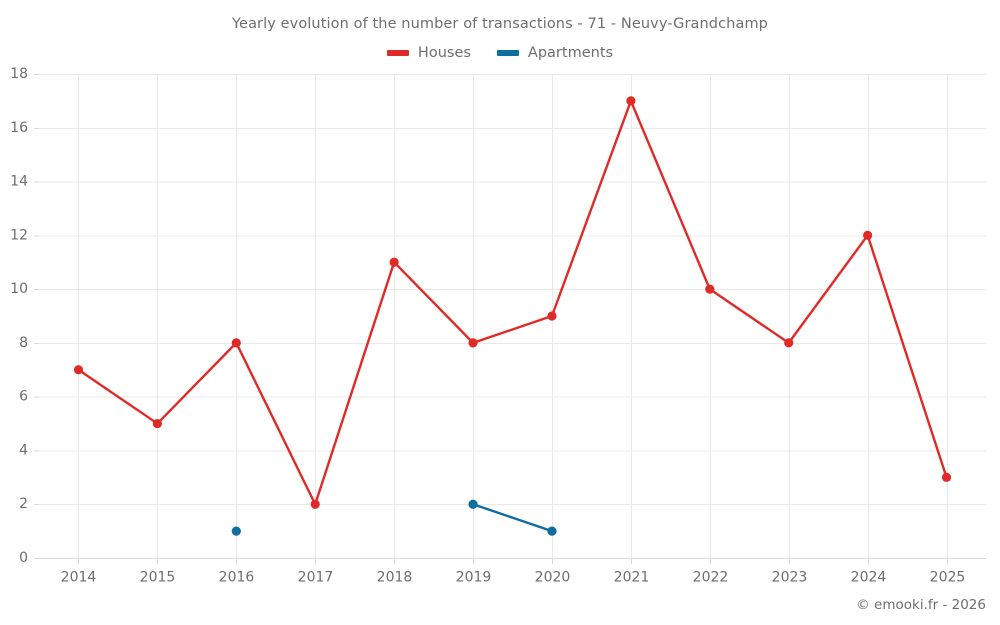  I want to click on x-axis-tick-label: 2024, so click(869, 578).